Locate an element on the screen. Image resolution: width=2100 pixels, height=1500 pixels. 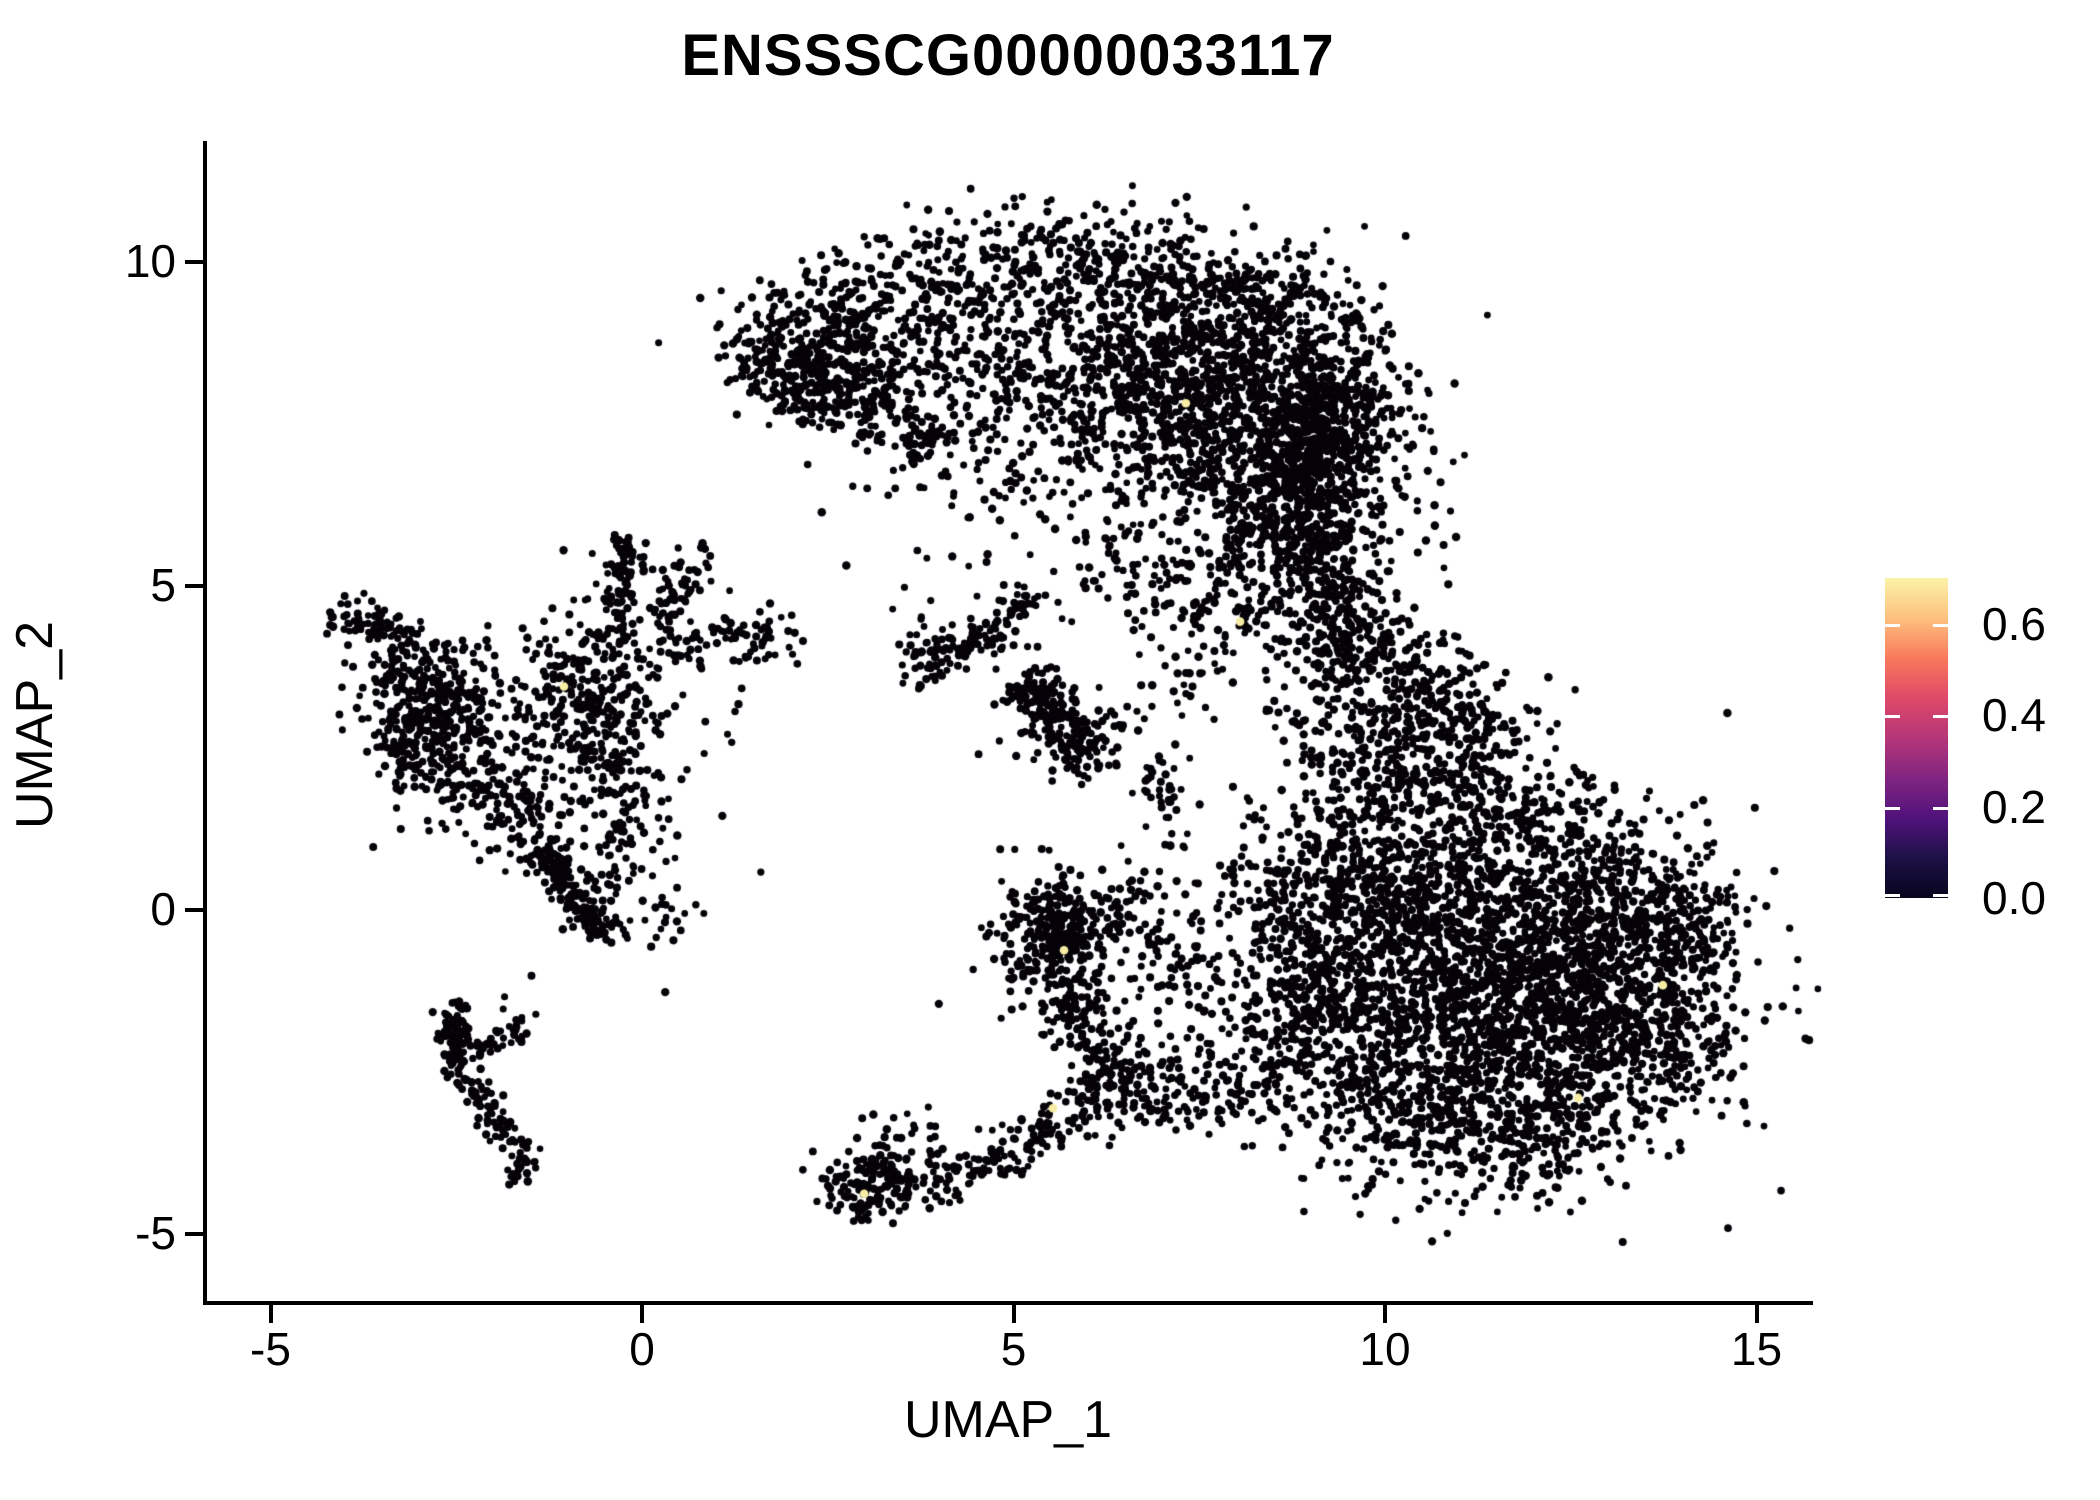
x-tick-label: -5 is located at coordinates (270, 1349).